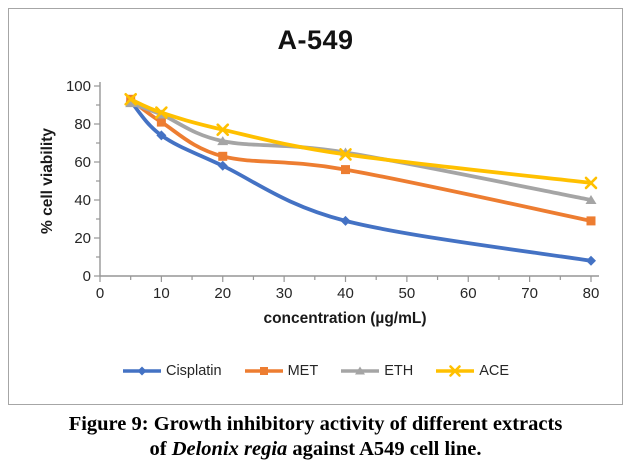 This screenshot has height=471, width=631. Describe the element at coordinates (78, 86) in the screenshot. I see `y-tick-label: 100` at that location.